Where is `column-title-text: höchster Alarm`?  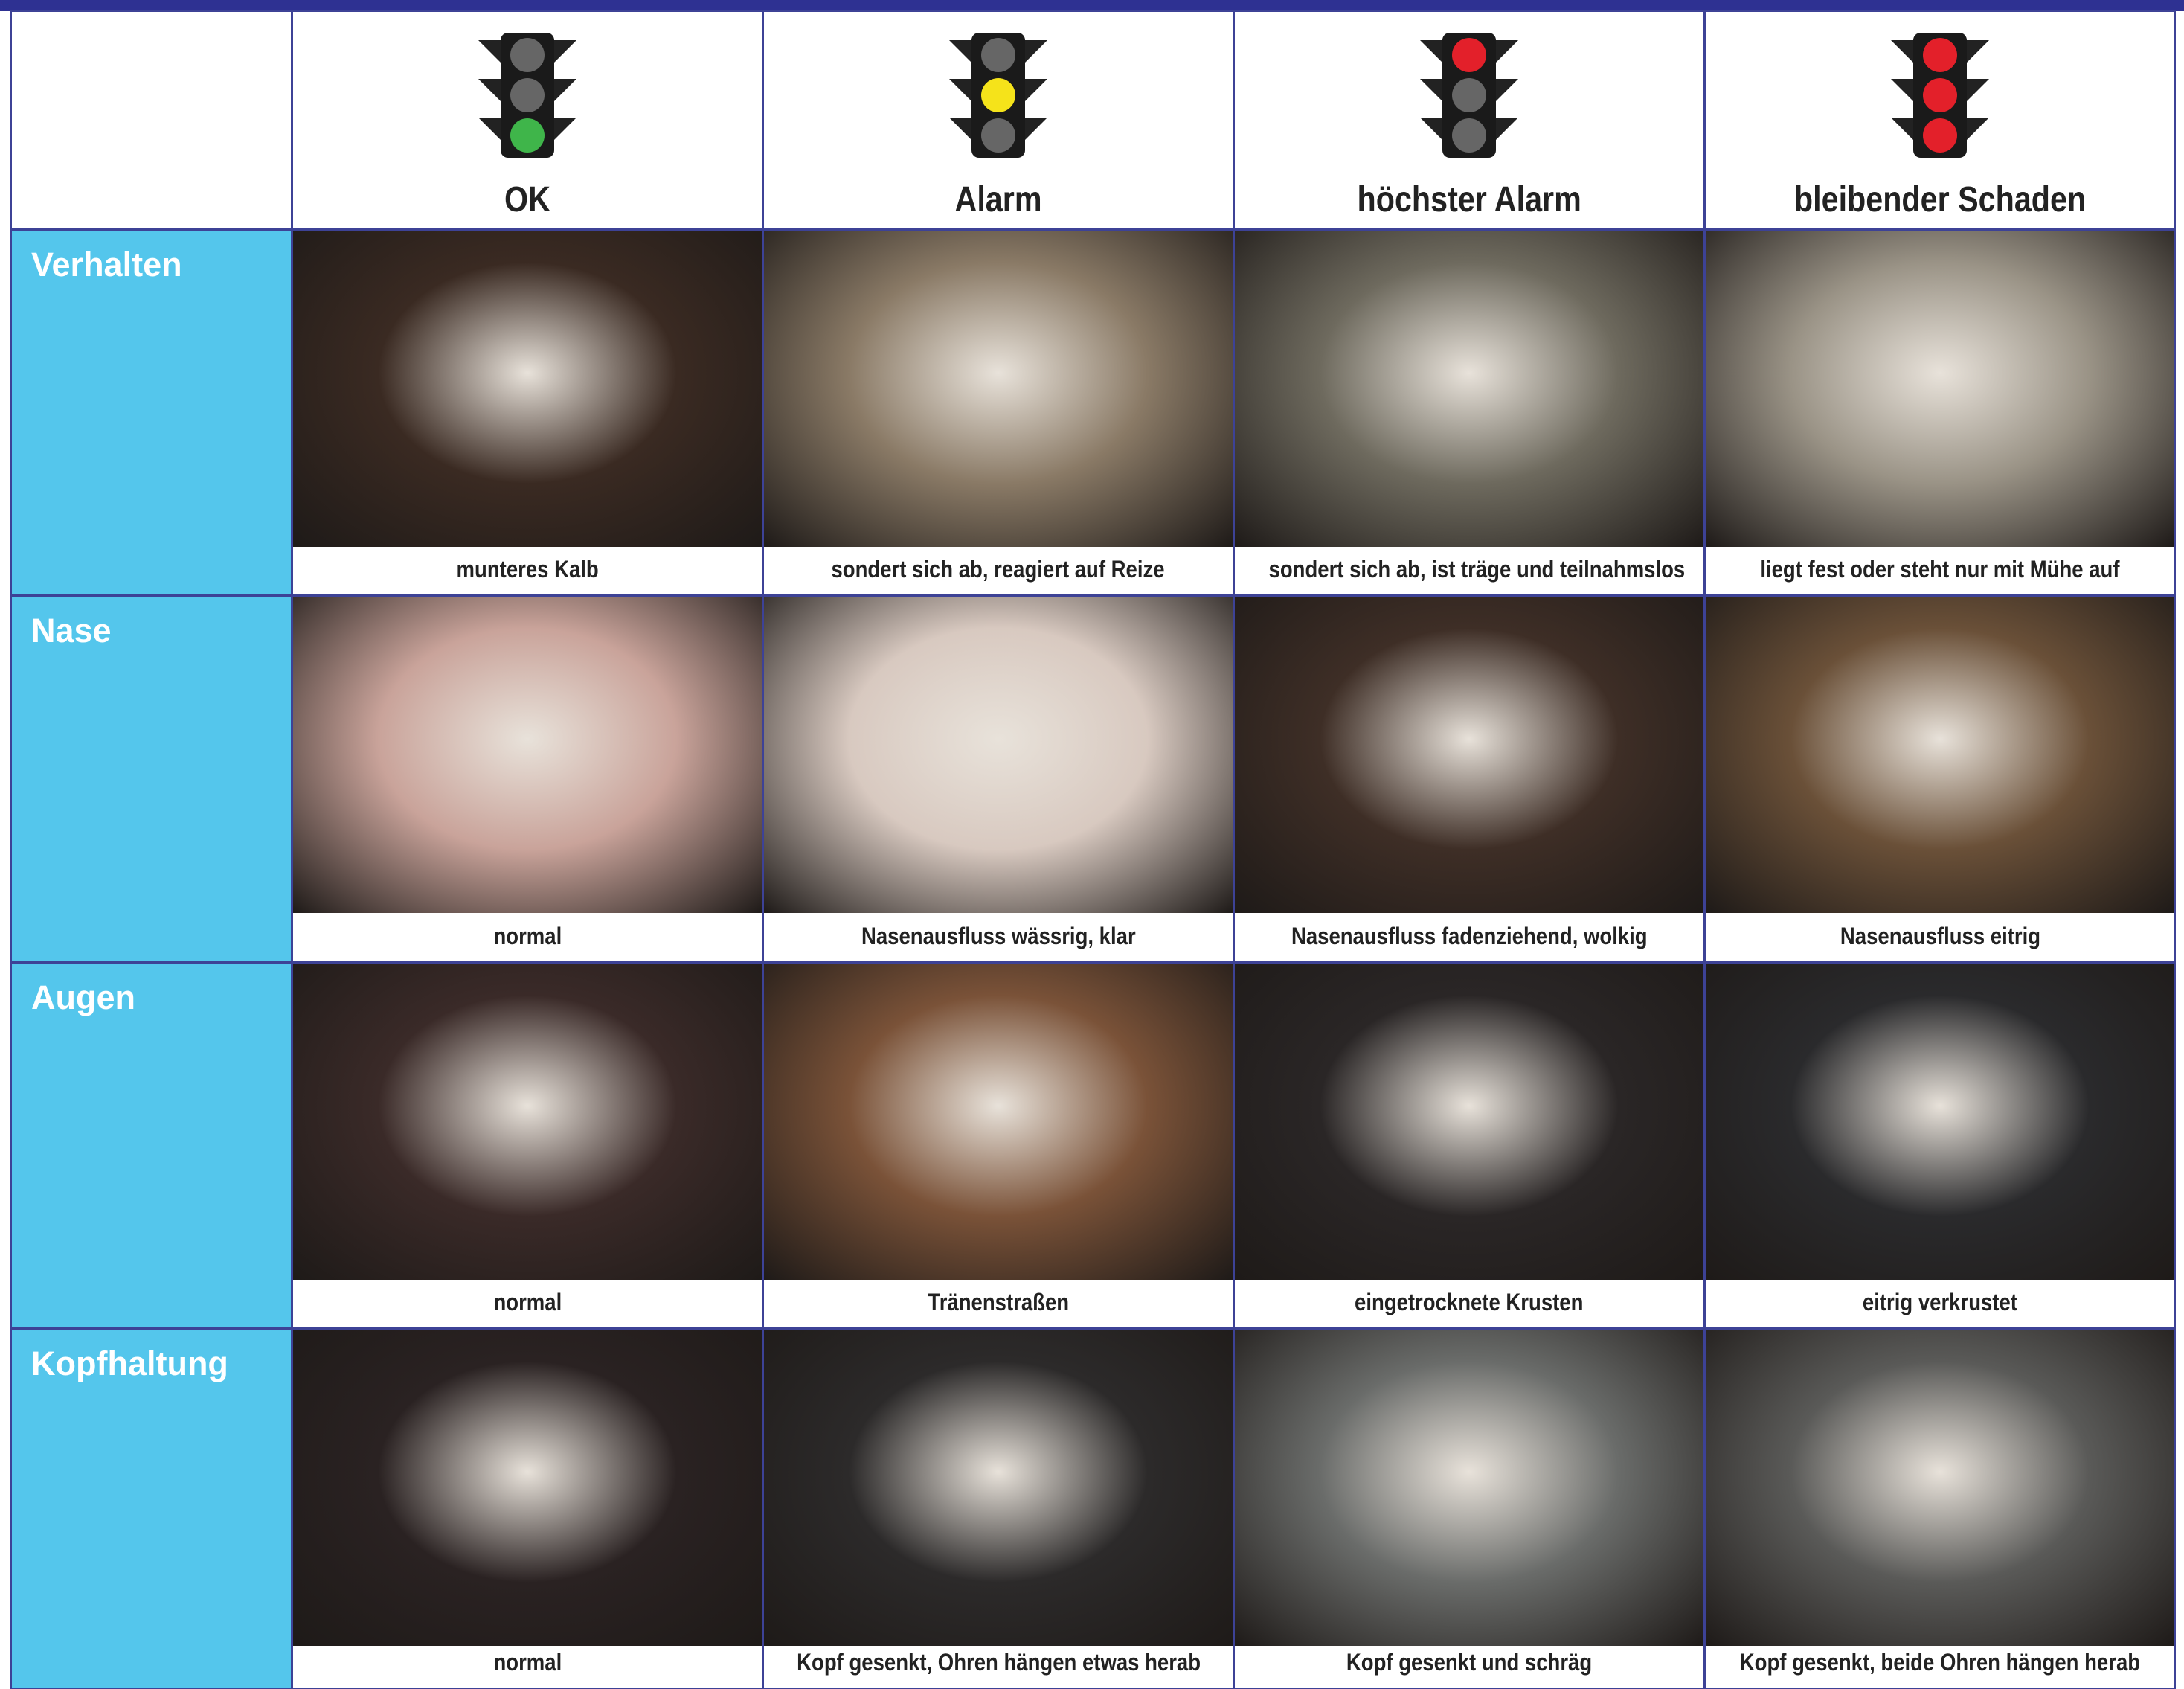 column-title-text: höchster Alarm is located at coordinates (1469, 199).